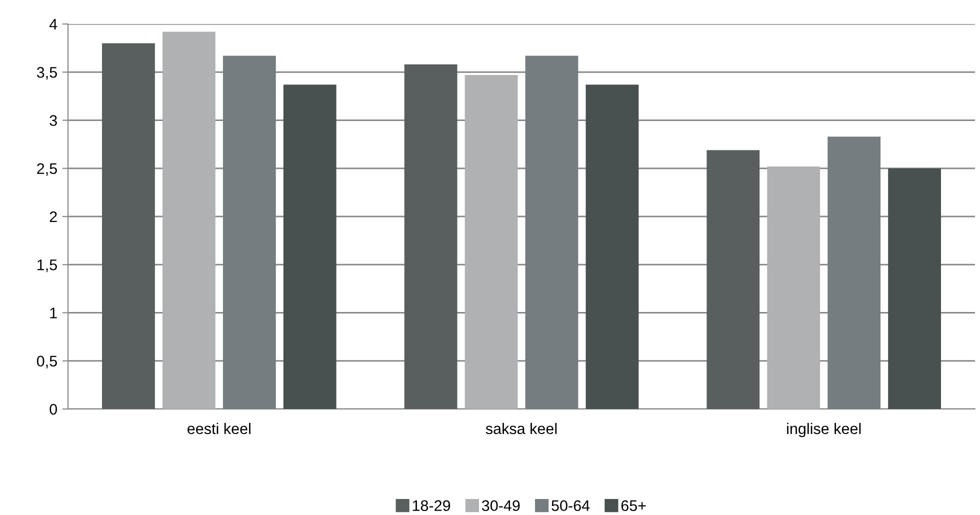 The image size is (980, 515). Describe the element at coordinates (53, 216) in the screenshot. I see `y-tick-label: 2` at that location.